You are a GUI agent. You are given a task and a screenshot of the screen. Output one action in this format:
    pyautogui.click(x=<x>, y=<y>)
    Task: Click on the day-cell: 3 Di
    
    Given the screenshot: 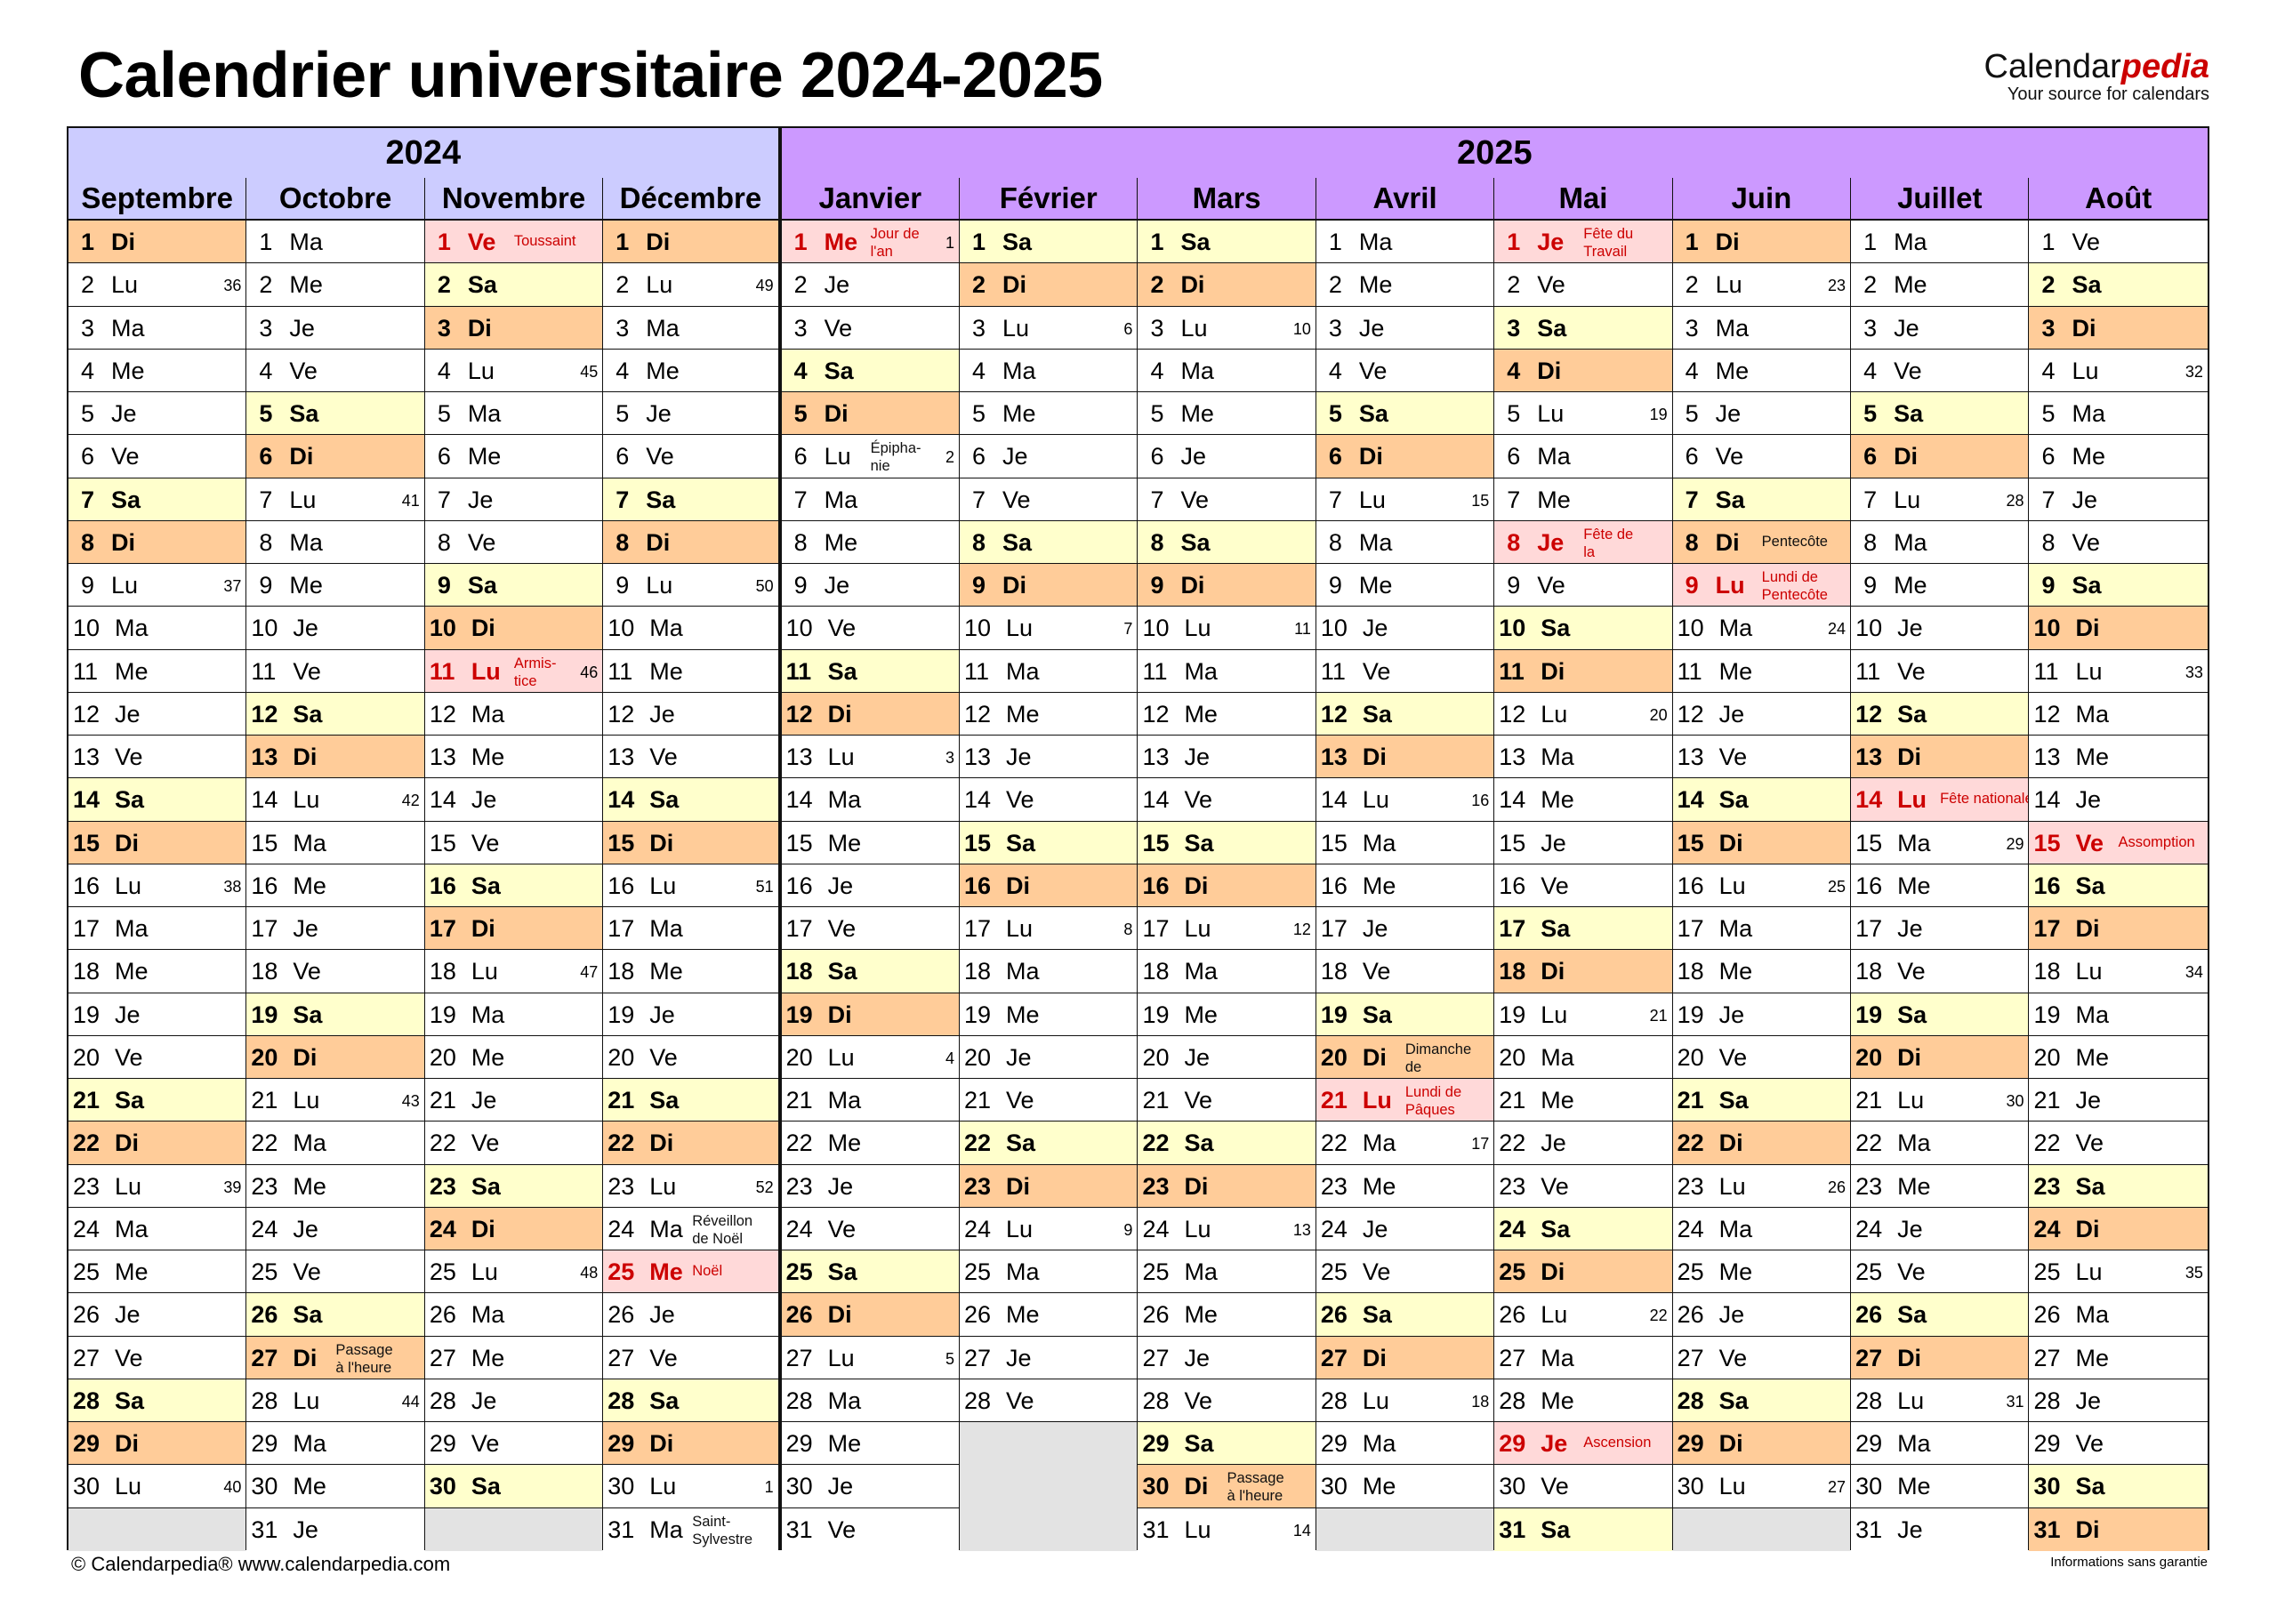 What is the action you would take?
    pyautogui.click(x=2118, y=328)
    